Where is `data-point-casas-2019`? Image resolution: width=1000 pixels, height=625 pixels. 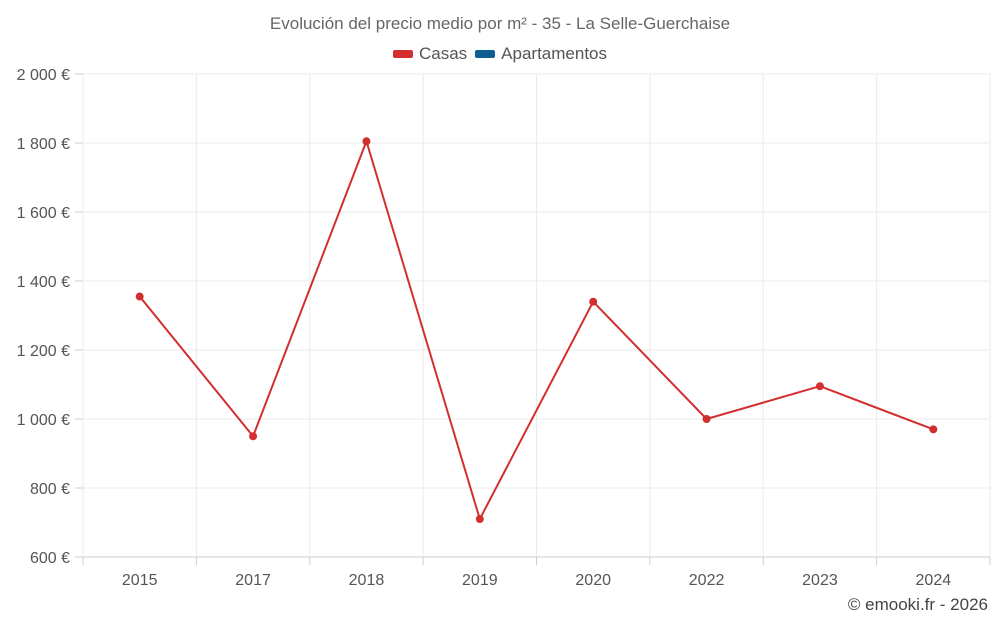 data-point-casas-2019 is located at coordinates (479, 519).